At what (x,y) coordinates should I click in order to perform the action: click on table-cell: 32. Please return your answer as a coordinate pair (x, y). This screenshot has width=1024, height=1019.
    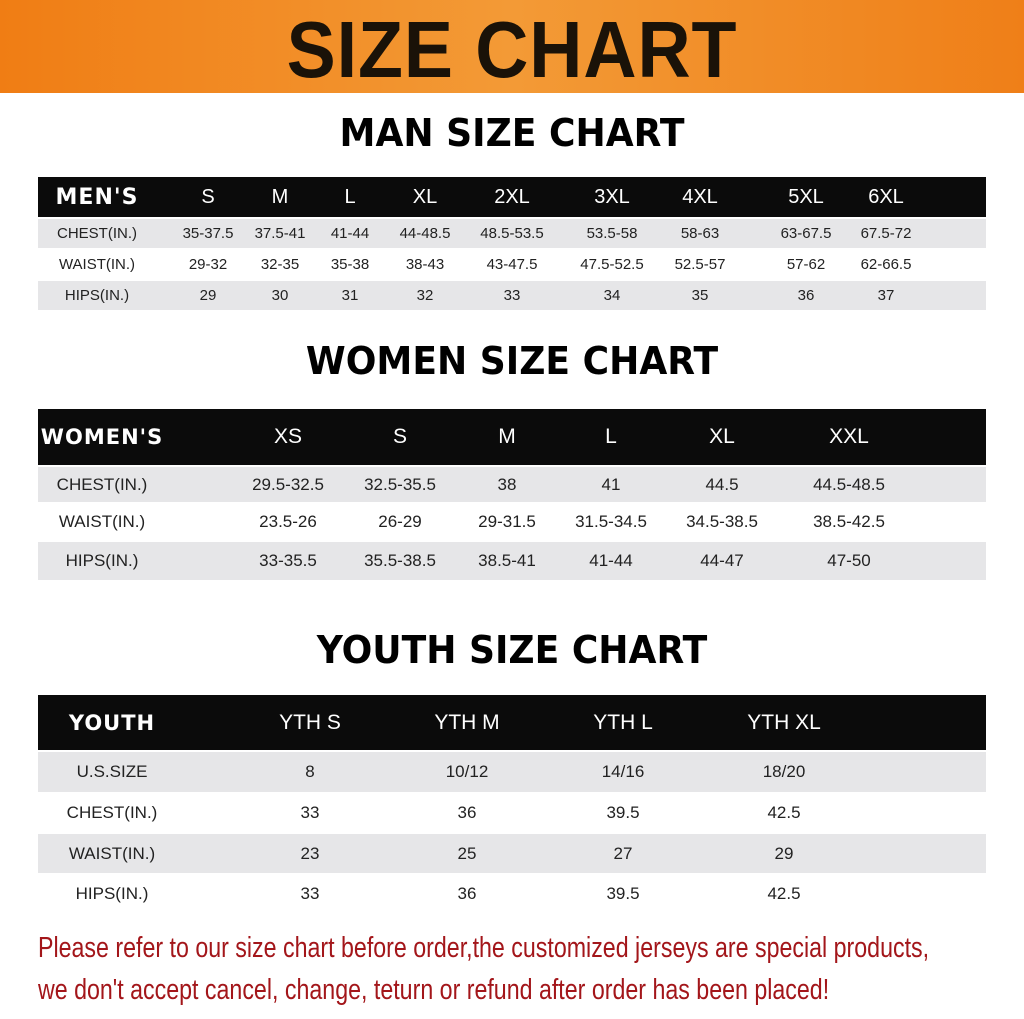
    Looking at the image, I should click on (425, 295).